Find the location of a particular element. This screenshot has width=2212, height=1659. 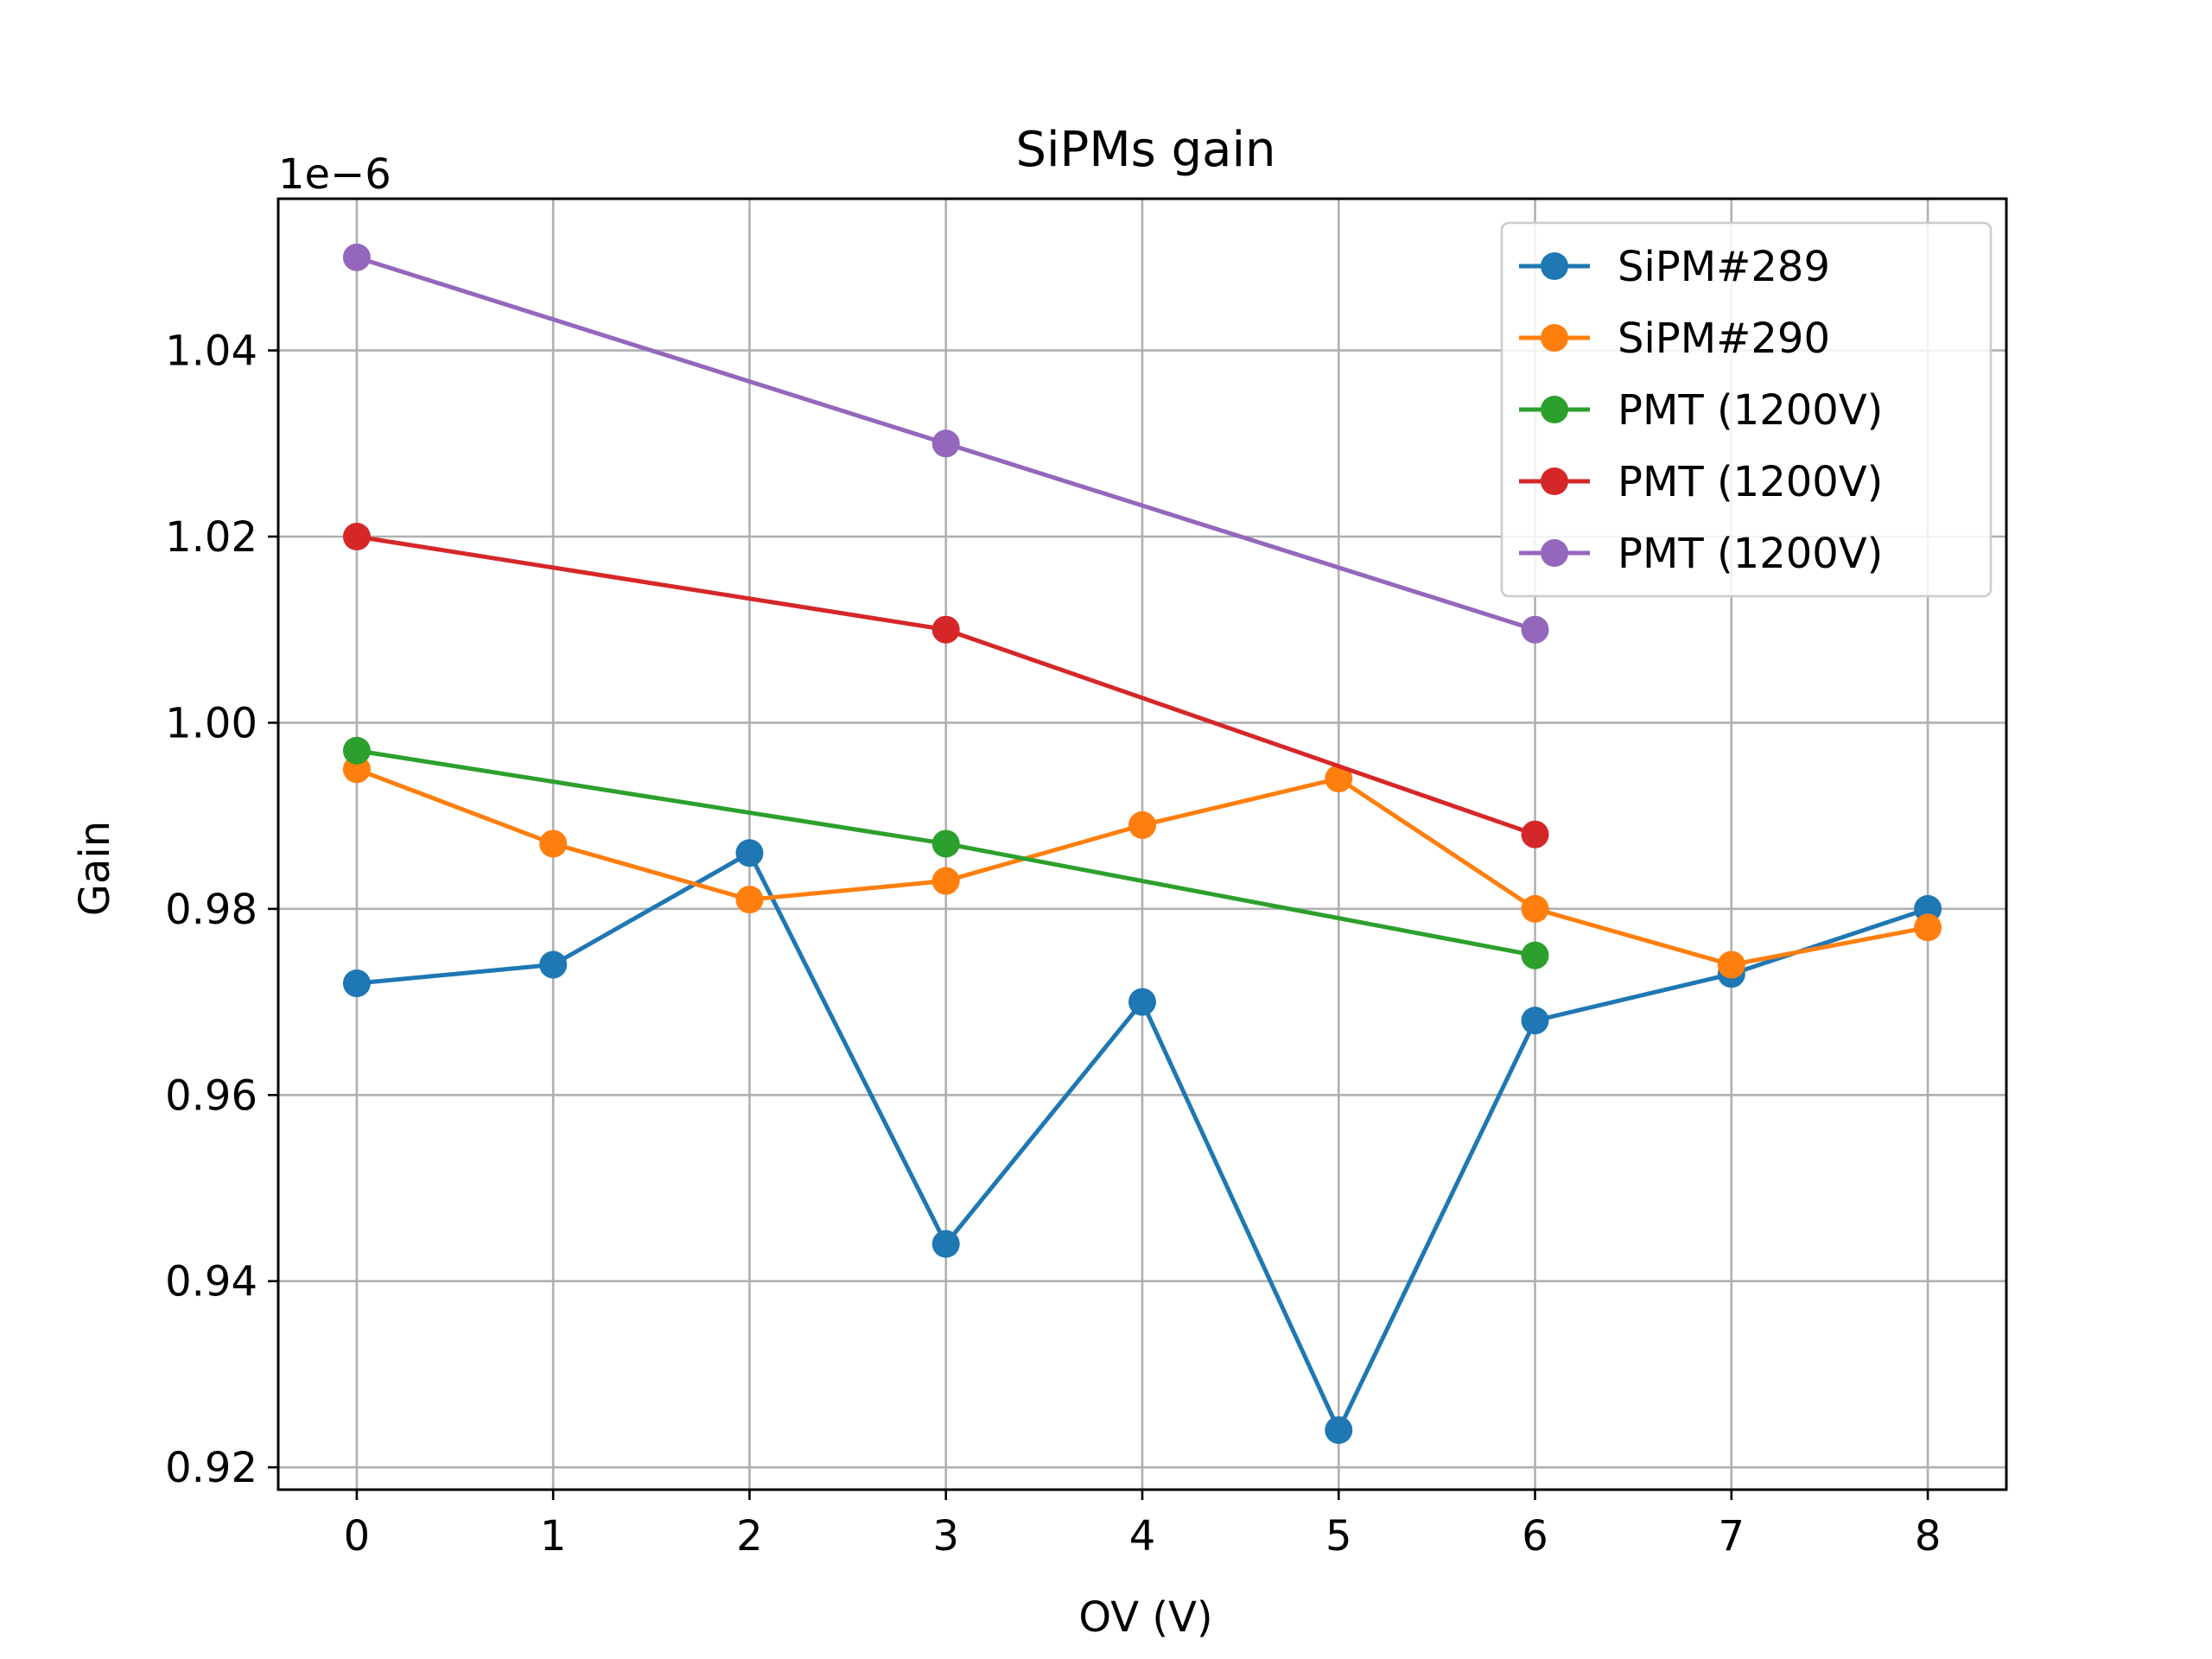

legend-box is located at coordinates (1746, 409).